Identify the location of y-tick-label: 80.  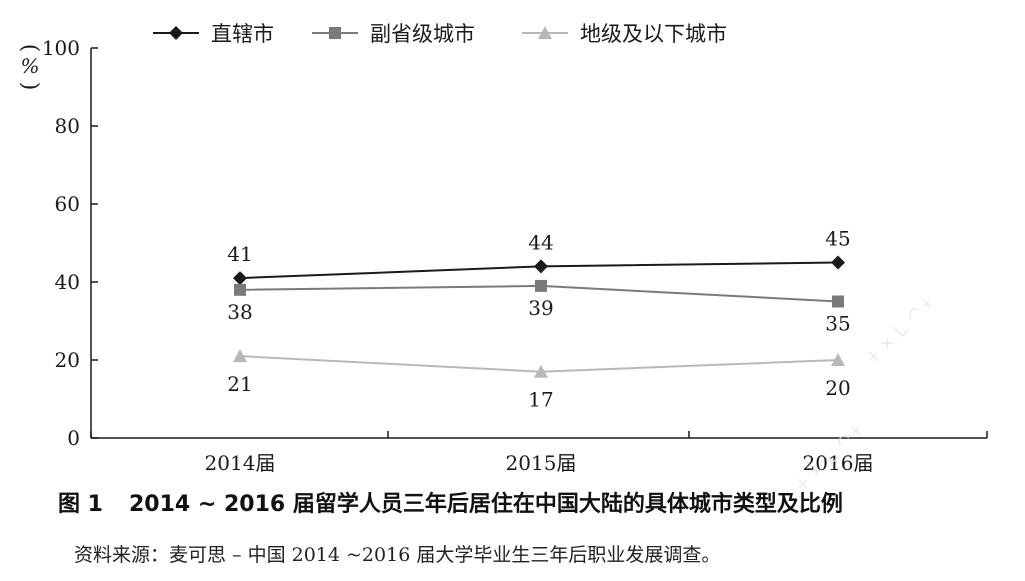
(67, 126).